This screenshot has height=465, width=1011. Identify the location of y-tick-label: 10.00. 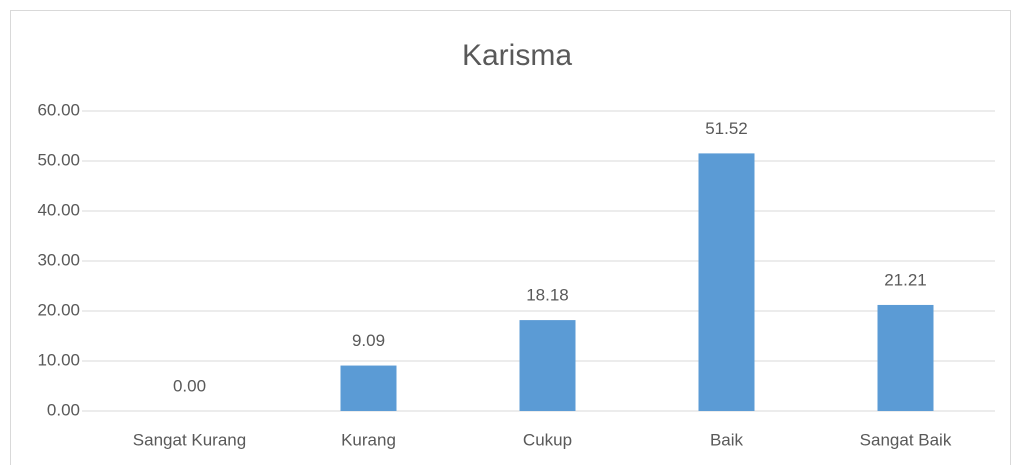
(58, 359).